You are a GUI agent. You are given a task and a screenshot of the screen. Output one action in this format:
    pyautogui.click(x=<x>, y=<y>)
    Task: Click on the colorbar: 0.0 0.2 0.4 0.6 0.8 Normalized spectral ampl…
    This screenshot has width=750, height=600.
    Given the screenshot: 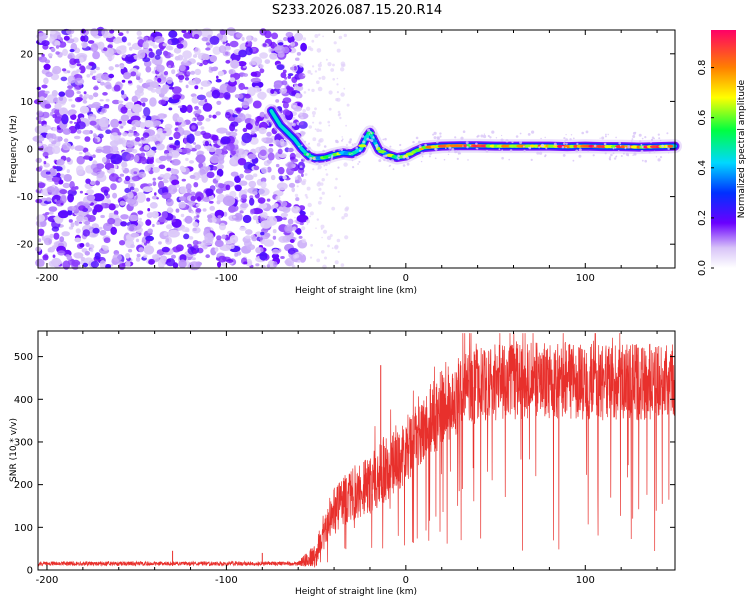 What is the action you would take?
    pyautogui.click(x=722, y=153)
    